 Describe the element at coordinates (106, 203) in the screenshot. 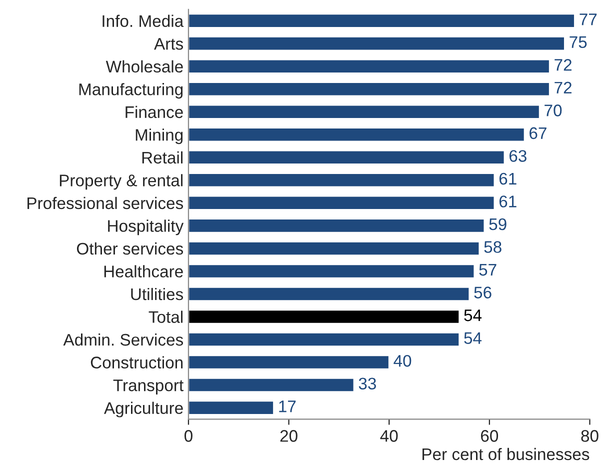

I see `y-tick-label: Professional services` at that location.